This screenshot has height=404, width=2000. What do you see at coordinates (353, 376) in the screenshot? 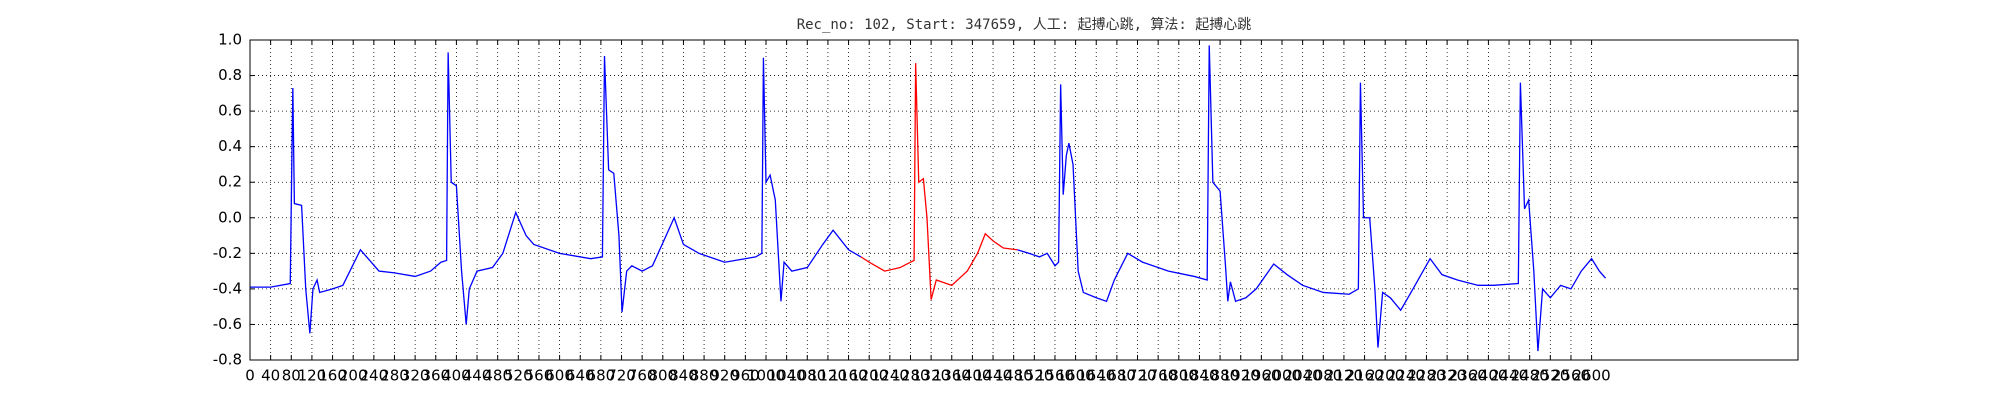
I see `x-tick-label: 200` at bounding box center [353, 376].